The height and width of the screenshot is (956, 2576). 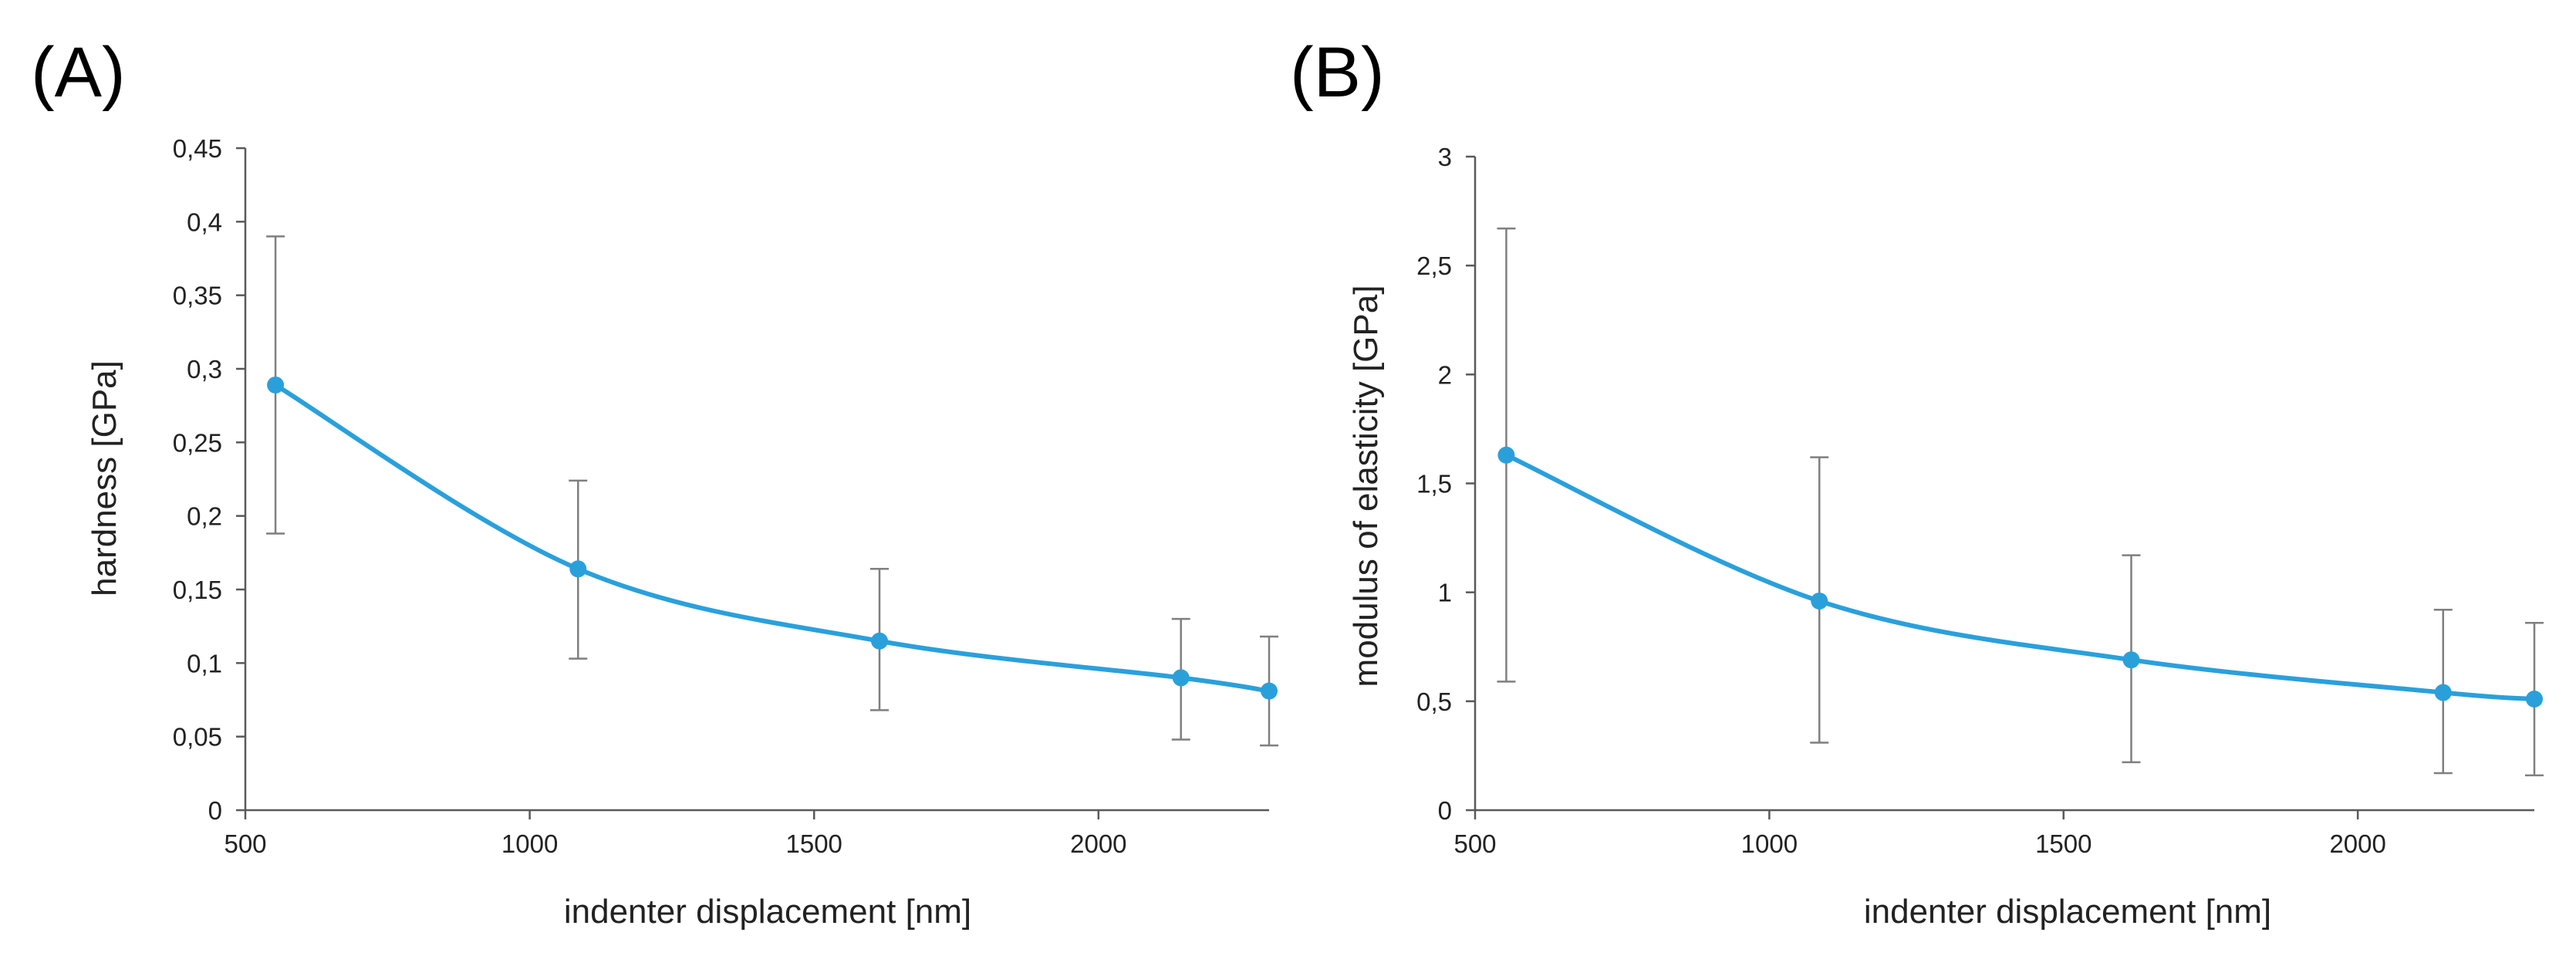 What do you see at coordinates (198, 442) in the screenshot?
I see `panel-a-ytick-label: 0,25` at bounding box center [198, 442].